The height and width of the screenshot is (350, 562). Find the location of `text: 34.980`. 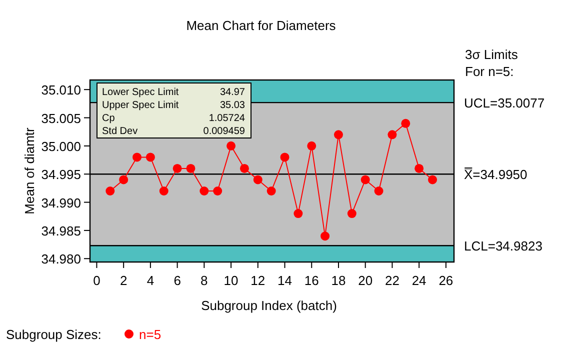

text: 34.980 is located at coordinates (61, 259).